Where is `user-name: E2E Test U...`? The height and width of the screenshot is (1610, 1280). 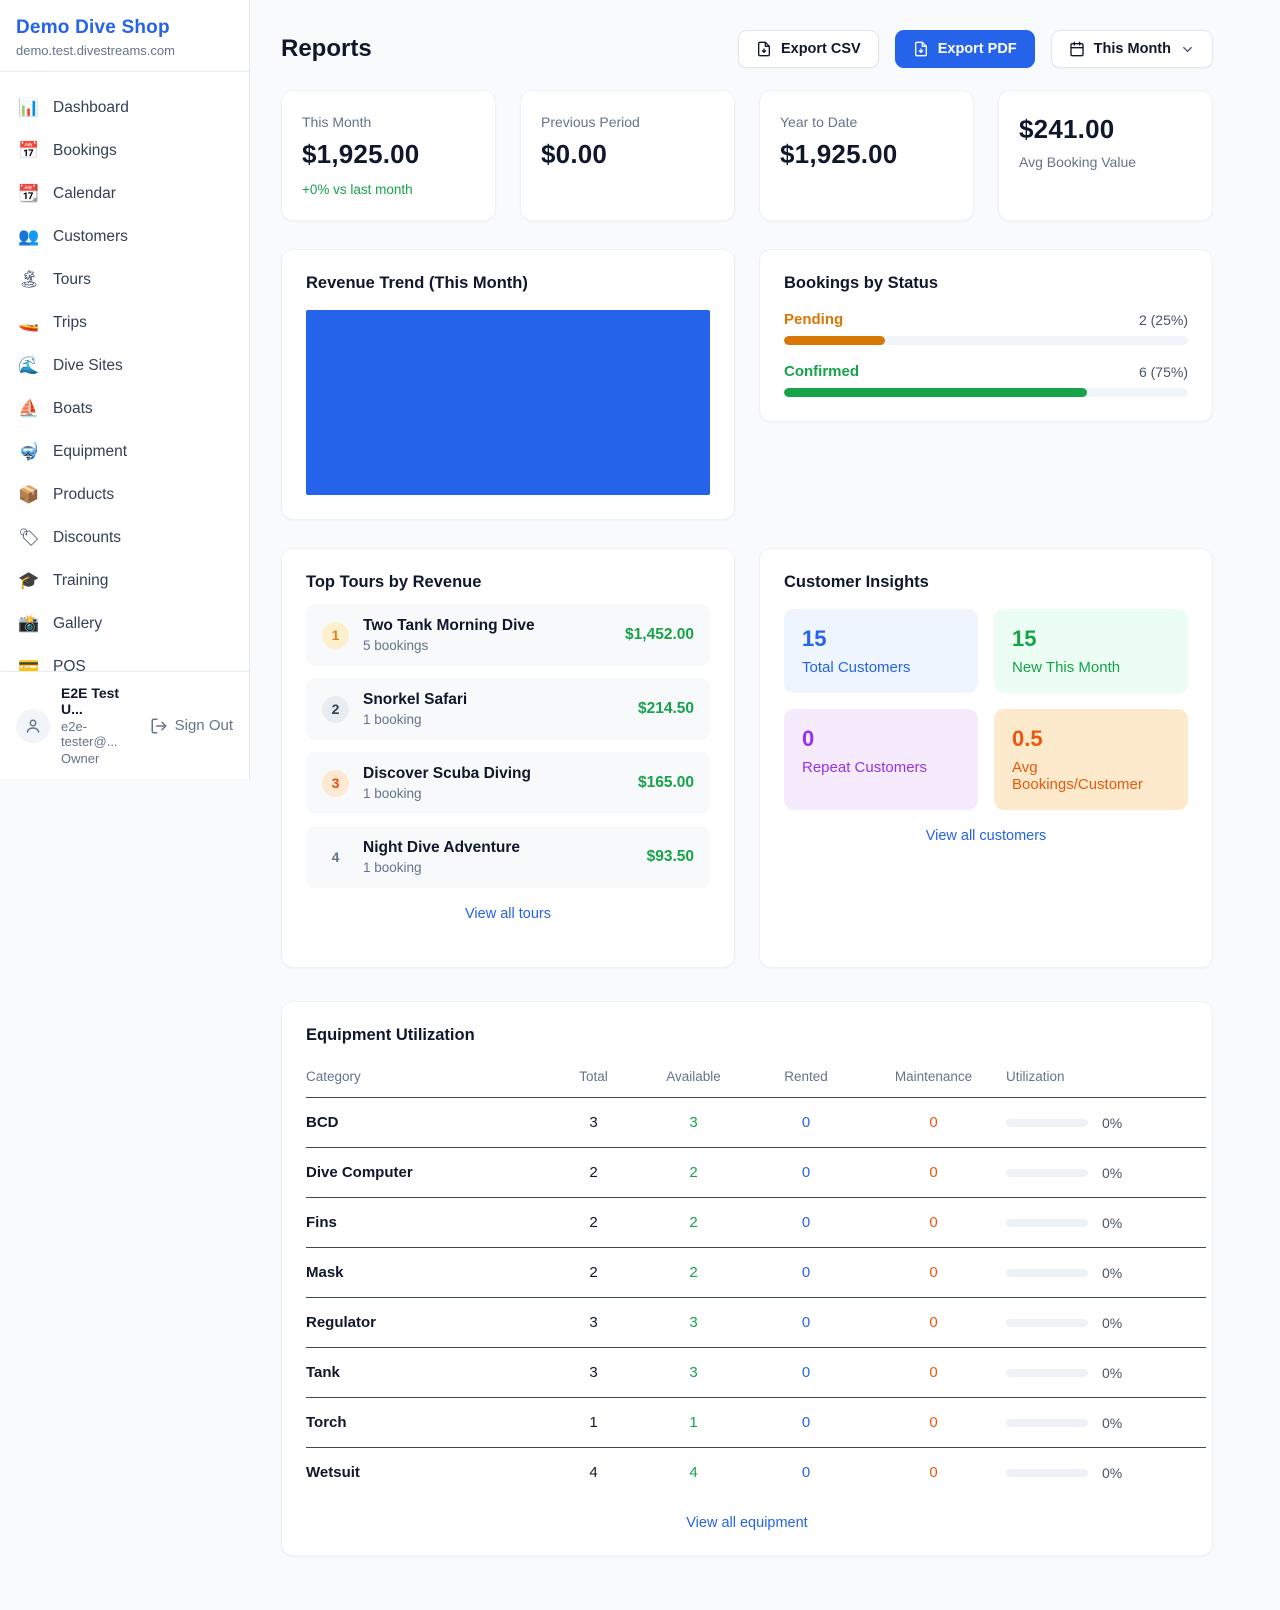 user-name: E2E Test U... is located at coordinates (90, 701).